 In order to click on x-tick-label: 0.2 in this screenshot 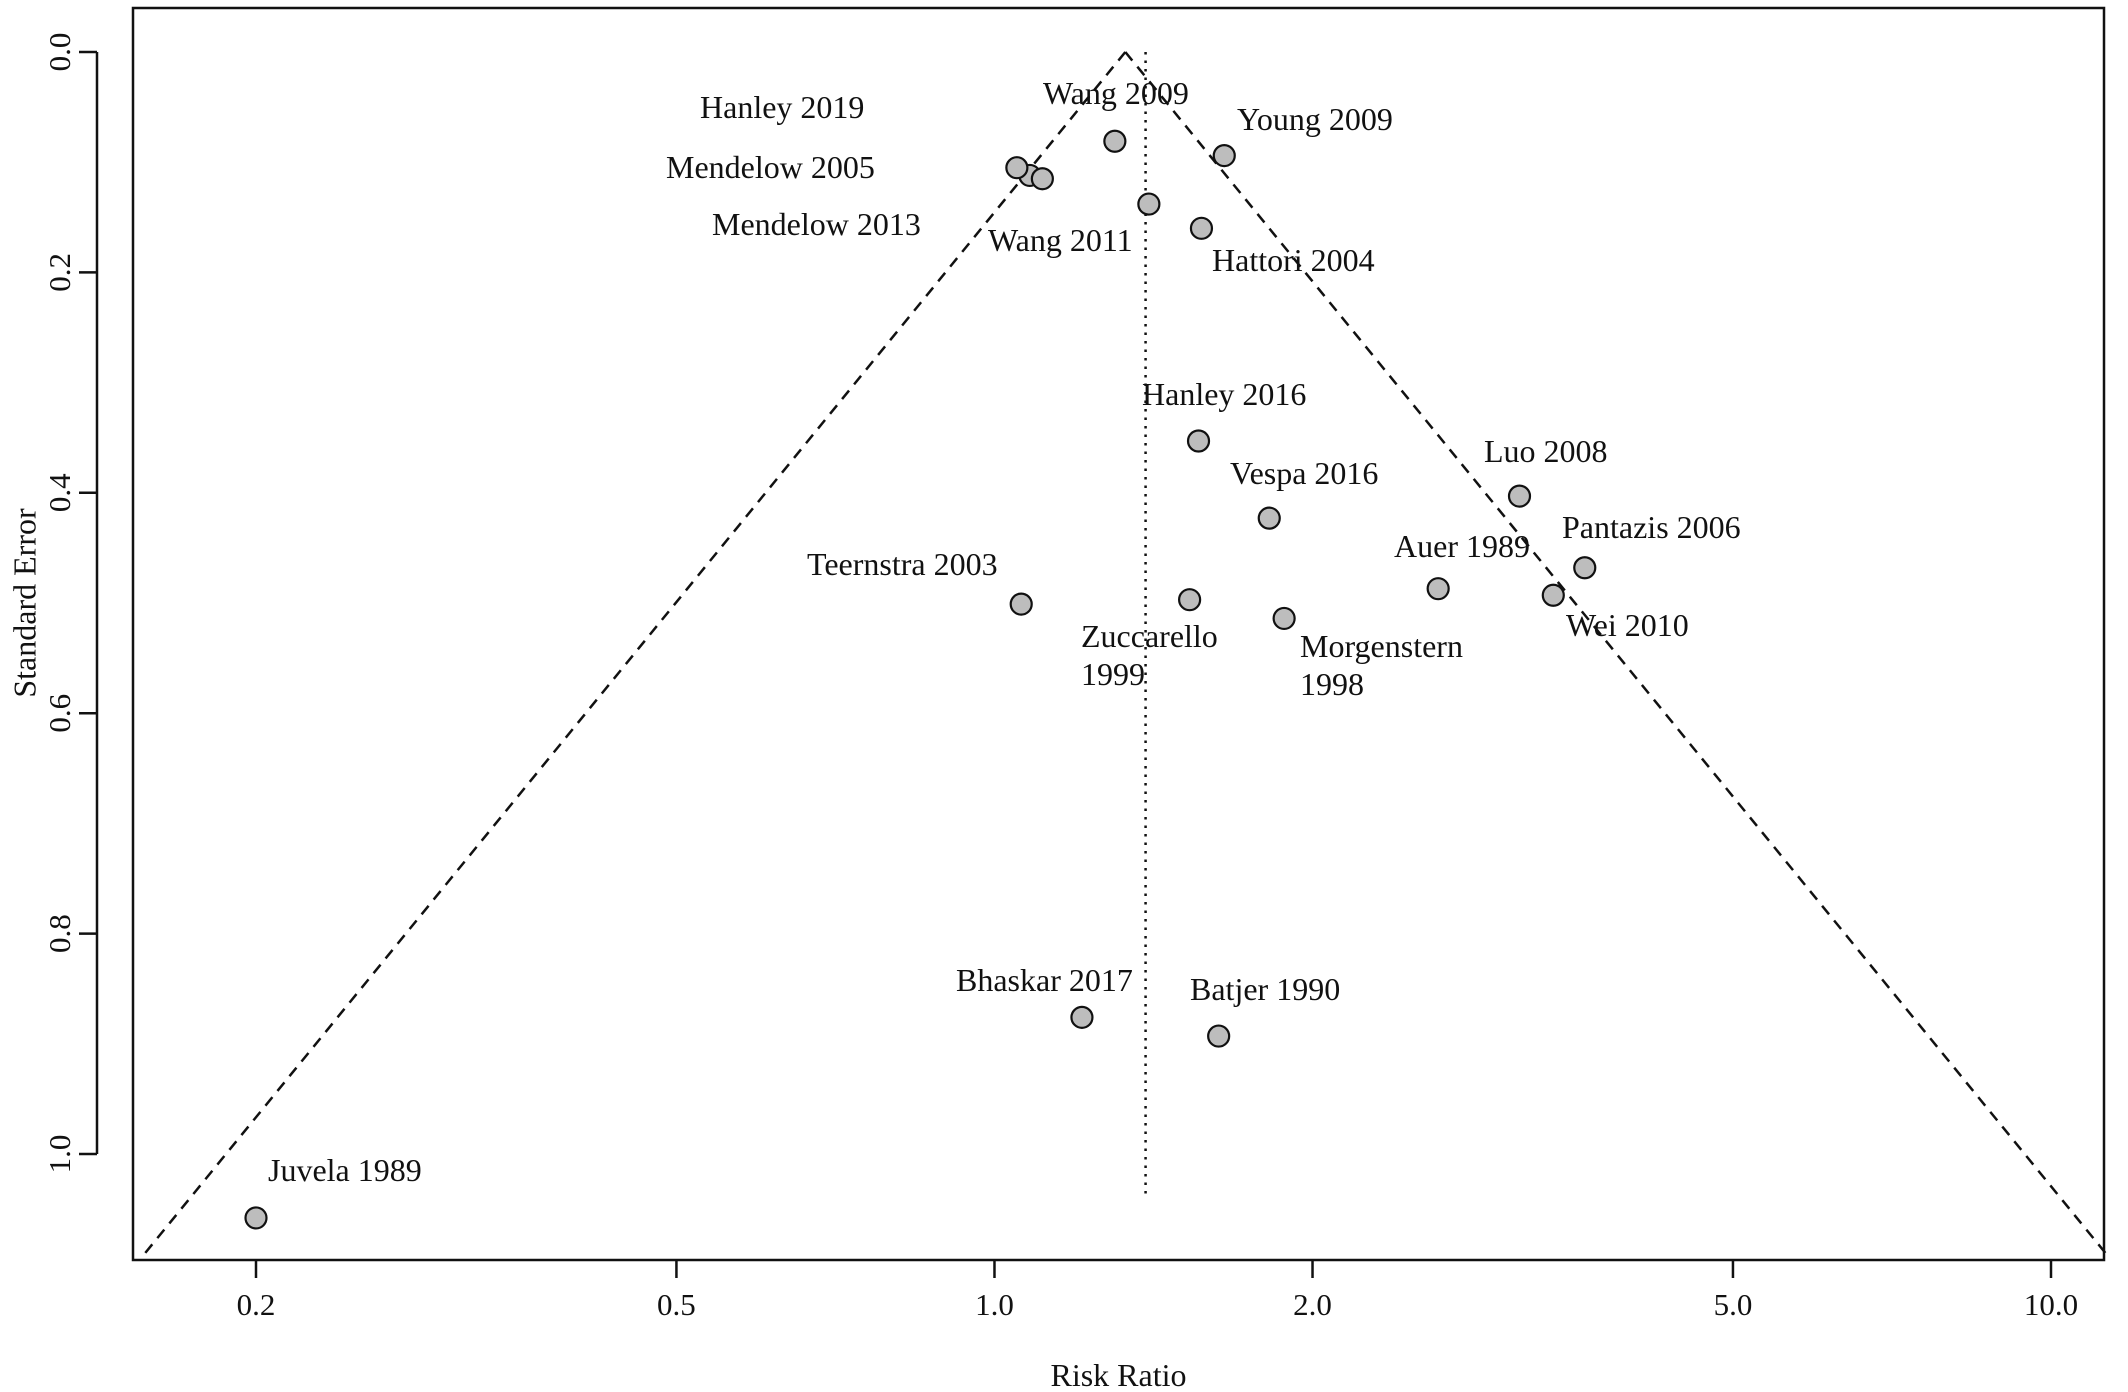, I will do `click(256, 1304)`.